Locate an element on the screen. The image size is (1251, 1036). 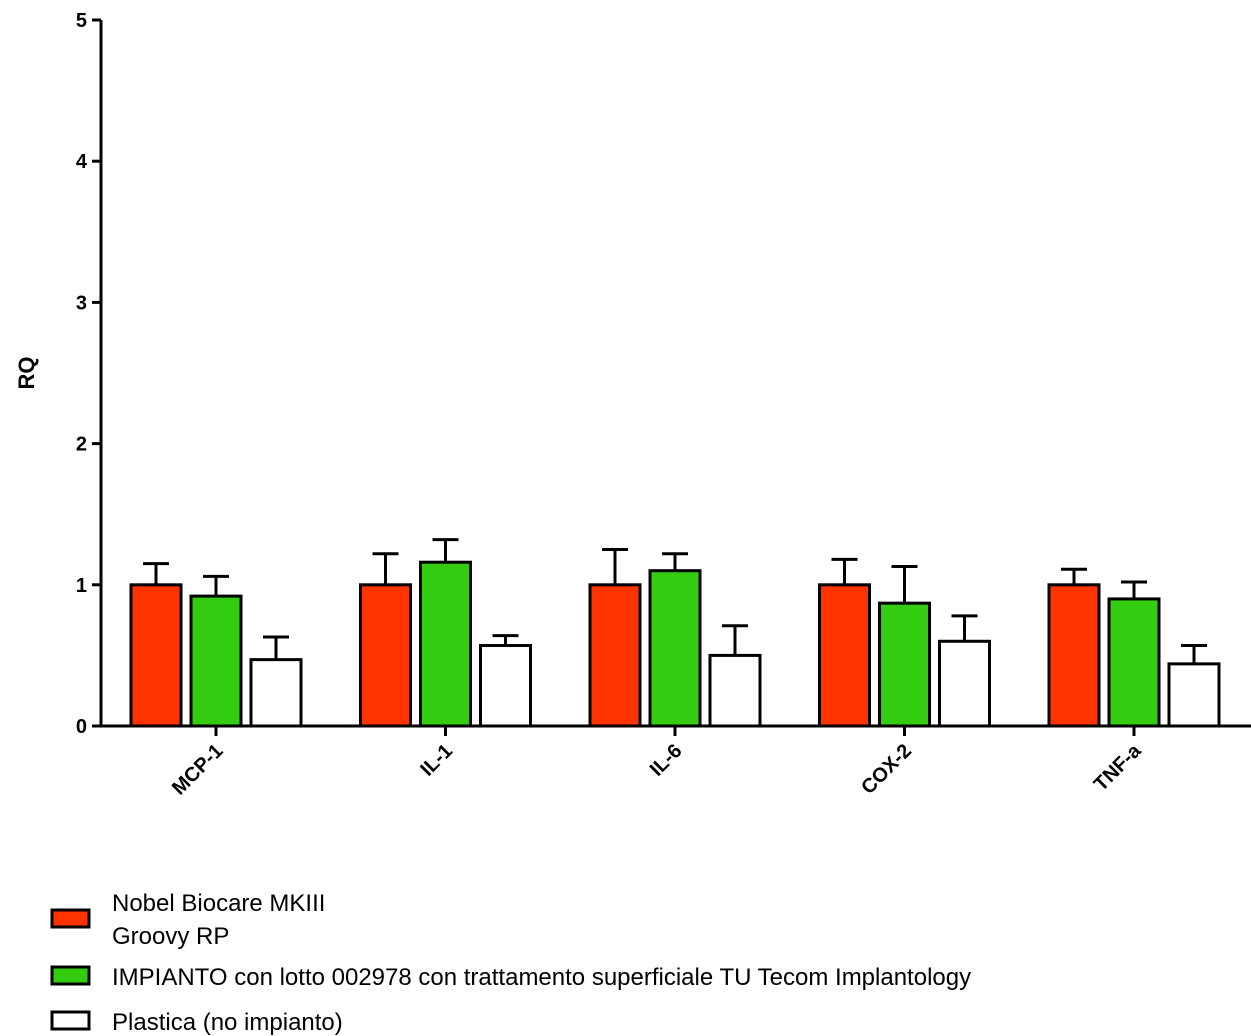
legend-label: Groovy RP is located at coordinates (170, 936).